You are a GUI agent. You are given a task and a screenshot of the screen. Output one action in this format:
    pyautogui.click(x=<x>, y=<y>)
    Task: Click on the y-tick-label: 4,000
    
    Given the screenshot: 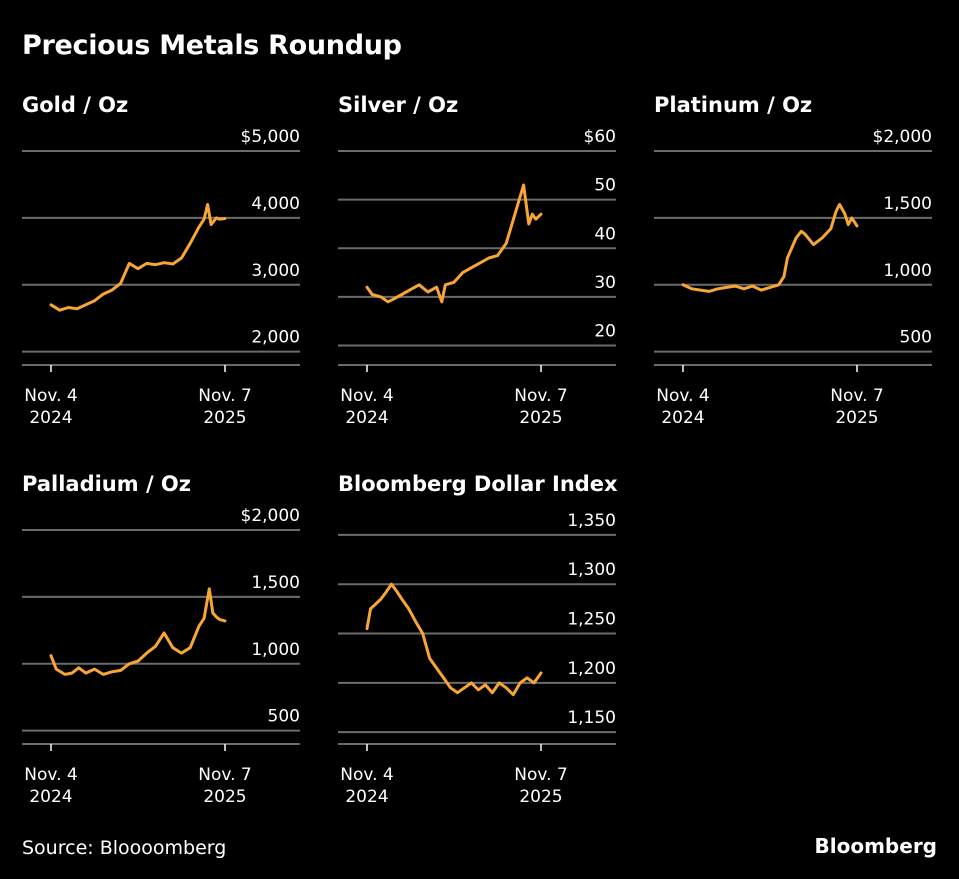 What is the action you would take?
    pyautogui.click(x=275, y=204)
    